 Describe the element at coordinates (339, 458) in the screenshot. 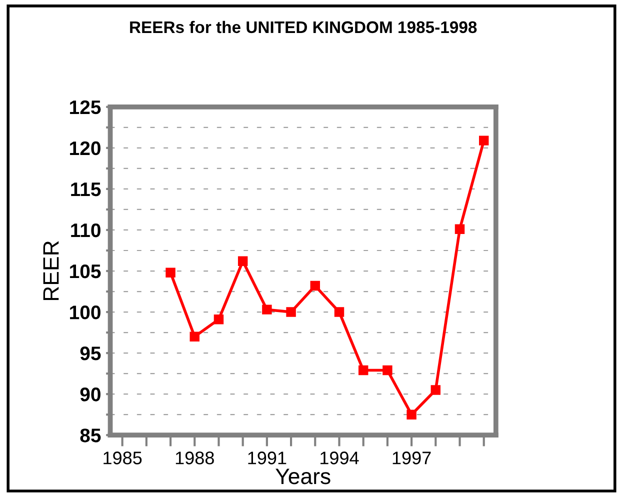

I see `x-tick-label: 1994` at that location.